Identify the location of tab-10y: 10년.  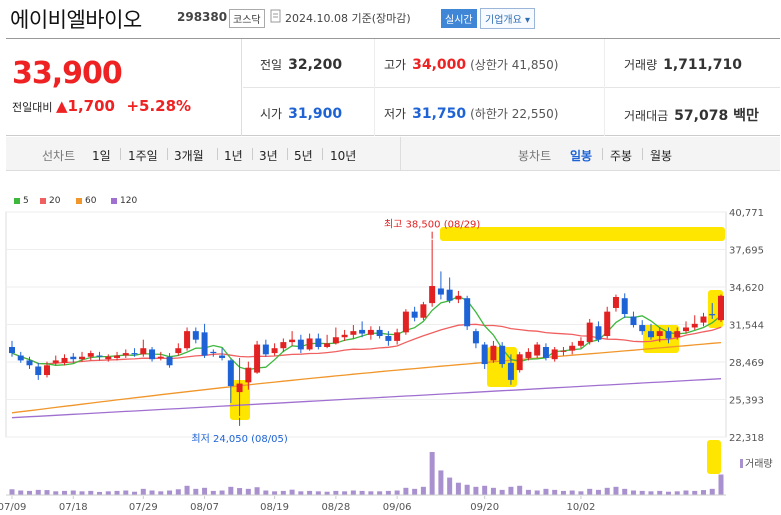
(343, 156).